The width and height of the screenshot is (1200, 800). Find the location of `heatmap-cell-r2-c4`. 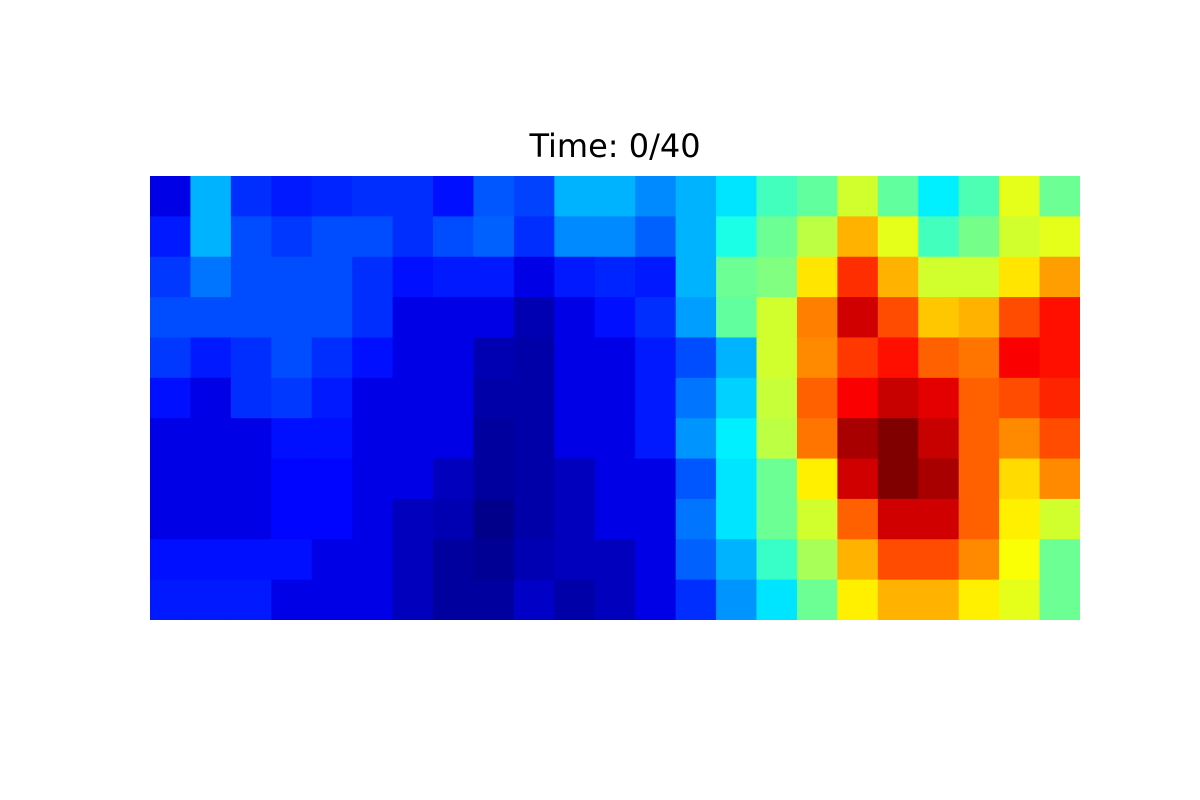

heatmap-cell-r2-c4 is located at coordinates (332, 277).